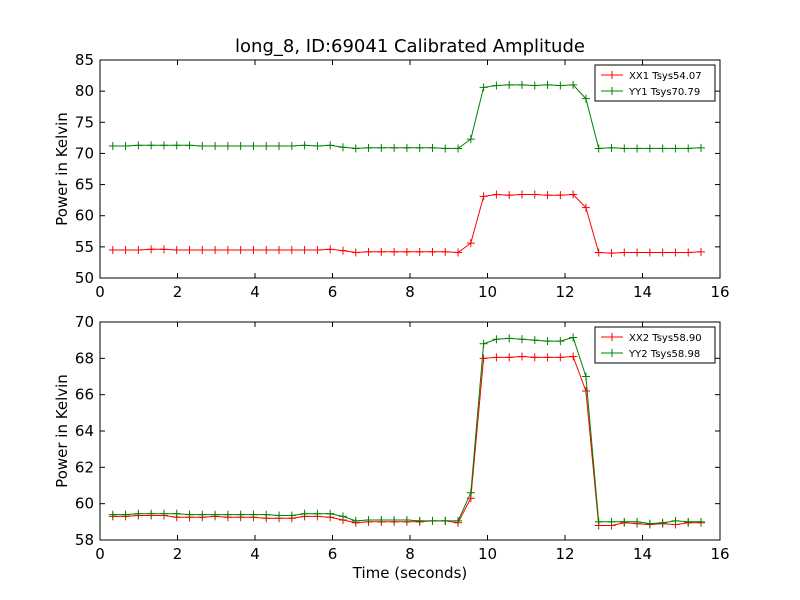  What do you see at coordinates (100, 292) in the screenshot?
I see `x-tick-label: 0` at bounding box center [100, 292].